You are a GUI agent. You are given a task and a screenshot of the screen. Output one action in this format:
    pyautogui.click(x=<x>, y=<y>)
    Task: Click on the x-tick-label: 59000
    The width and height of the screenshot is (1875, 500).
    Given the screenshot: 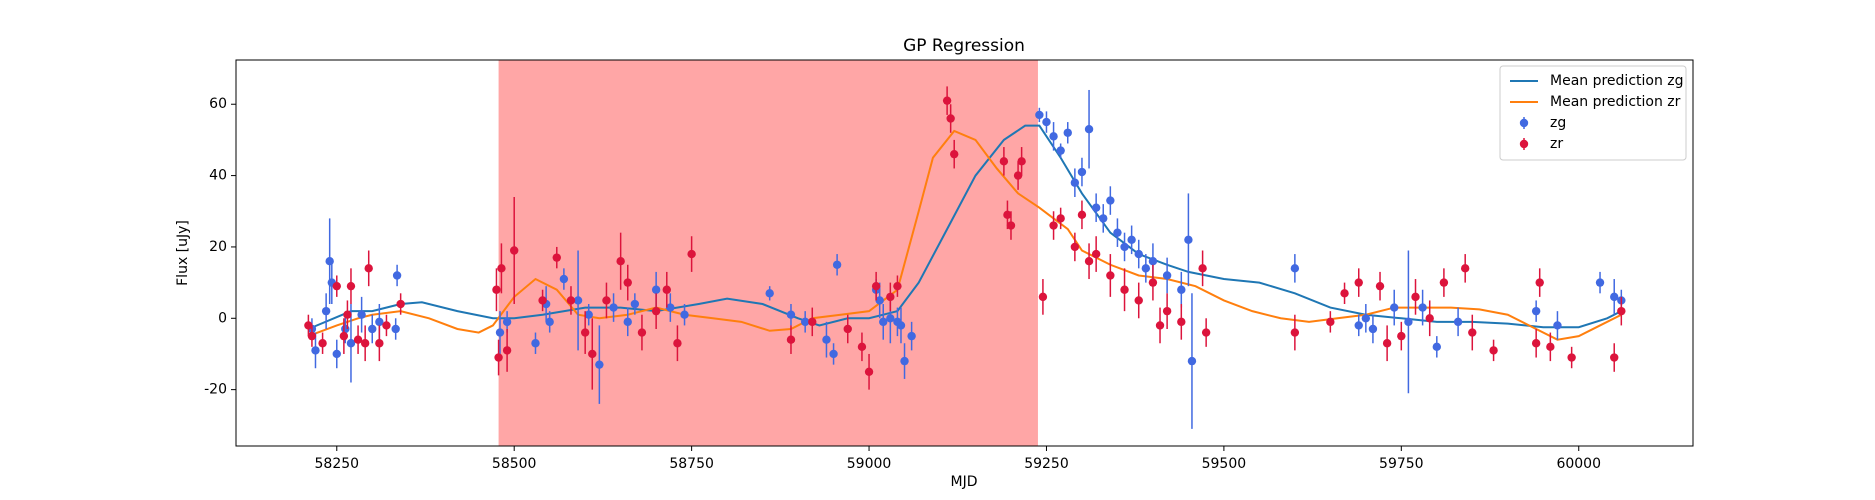 What is the action you would take?
    pyautogui.click(x=869, y=464)
    